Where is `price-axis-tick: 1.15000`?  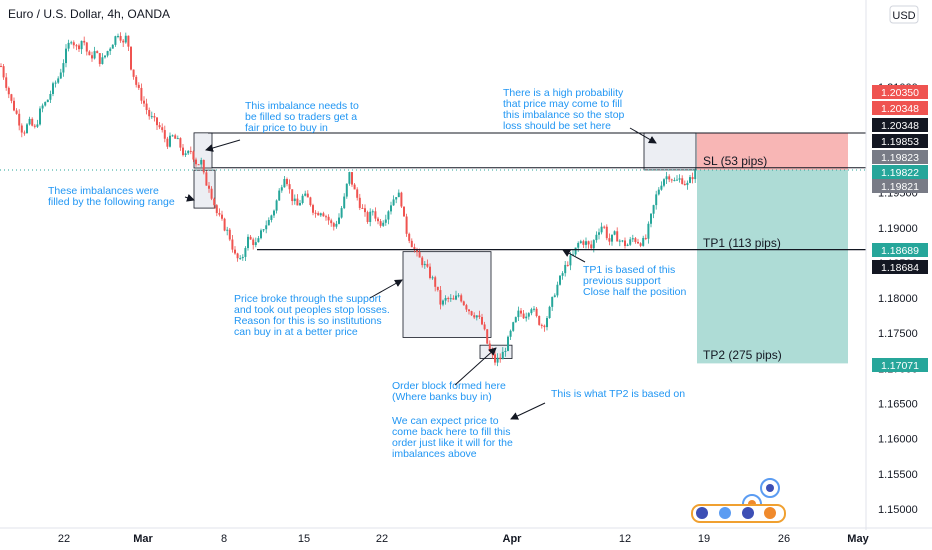 price-axis-tick: 1.15000 is located at coordinates (898, 510).